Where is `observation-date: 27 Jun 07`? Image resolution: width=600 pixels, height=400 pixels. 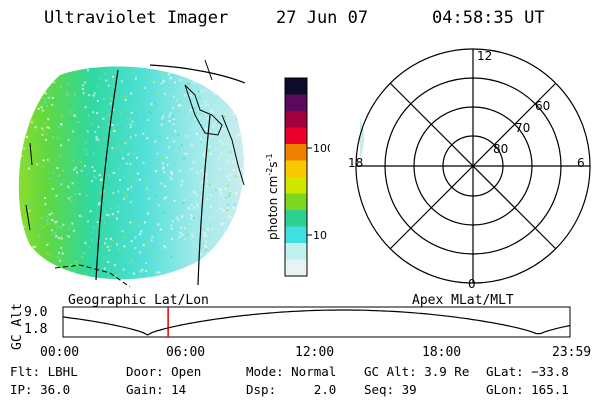
observation-date: 27 Jun 07 is located at coordinates (322, 18).